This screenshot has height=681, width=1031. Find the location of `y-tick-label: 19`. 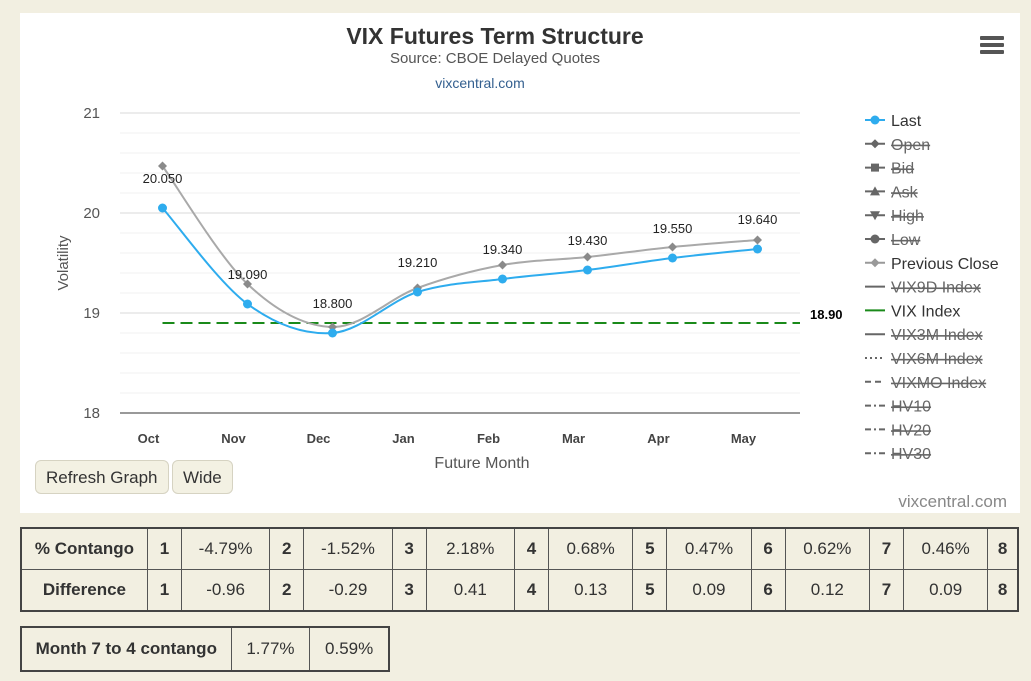

y-tick-label: 19 is located at coordinates (91, 313).